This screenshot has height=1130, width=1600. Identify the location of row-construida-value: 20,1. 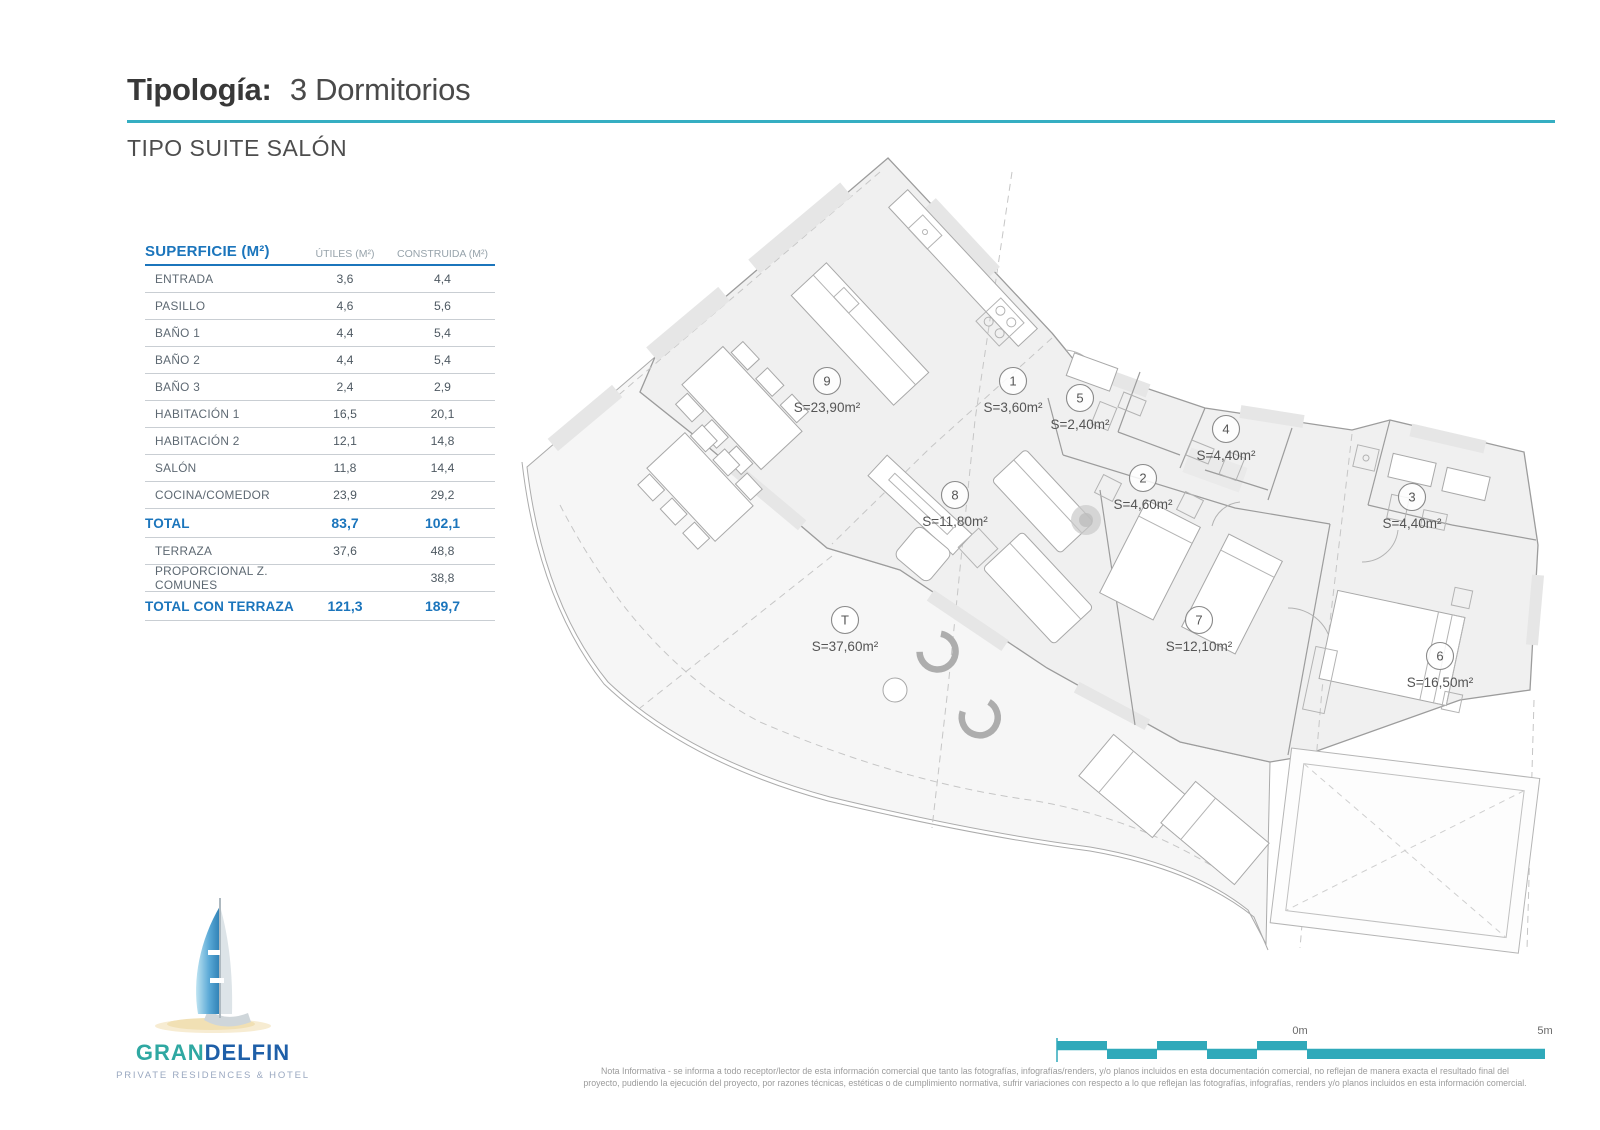
(442, 414).